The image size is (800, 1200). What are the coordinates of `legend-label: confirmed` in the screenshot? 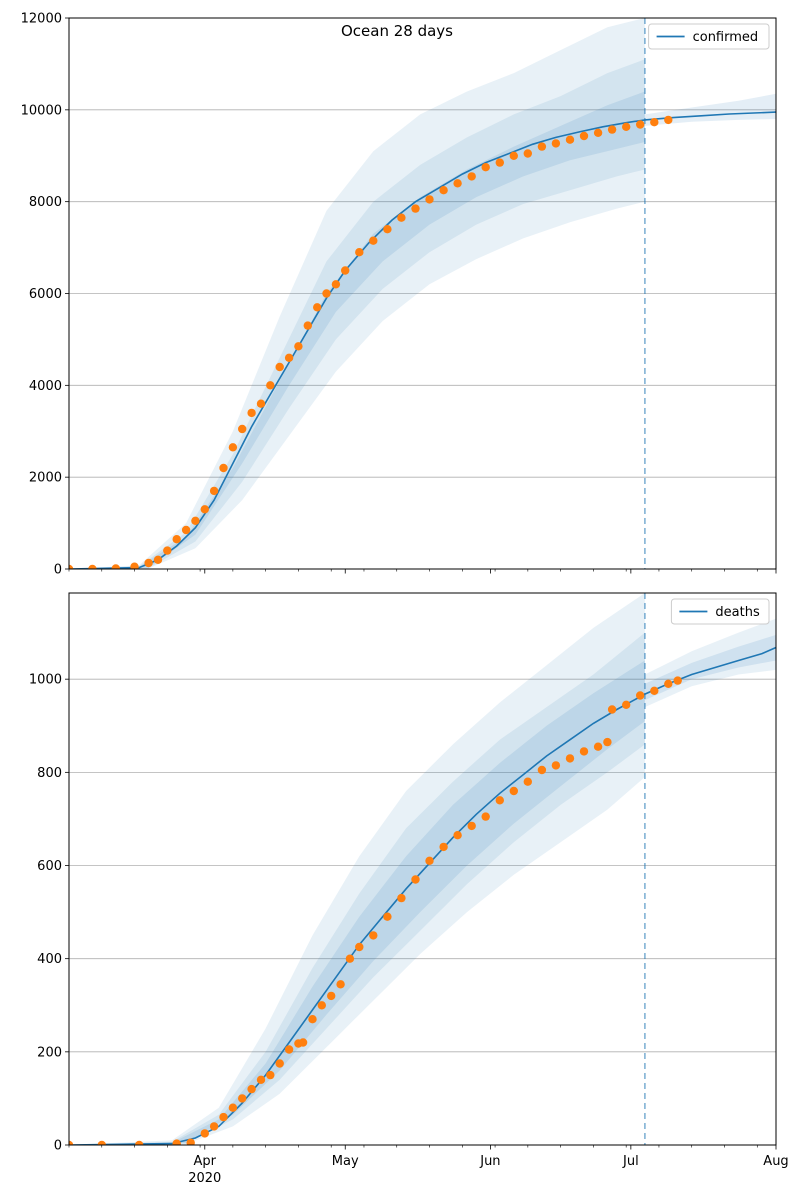 It's located at (726, 37).